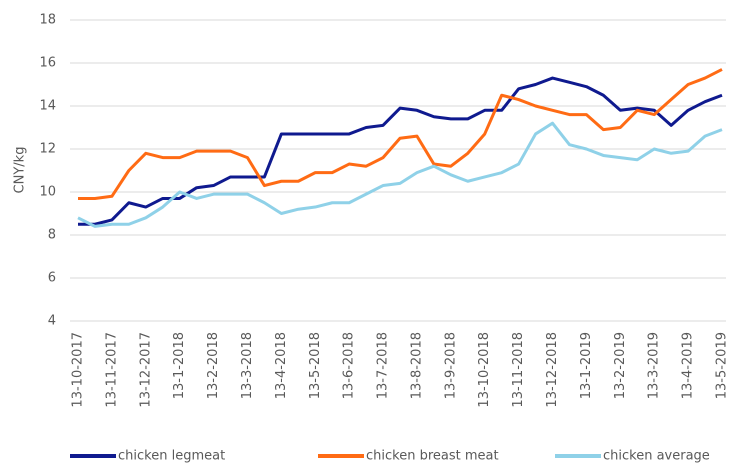  What do you see at coordinates (722, 365) in the screenshot?
I see `x-tick-label: 13-5-2019` at bounding box center [722, 365].